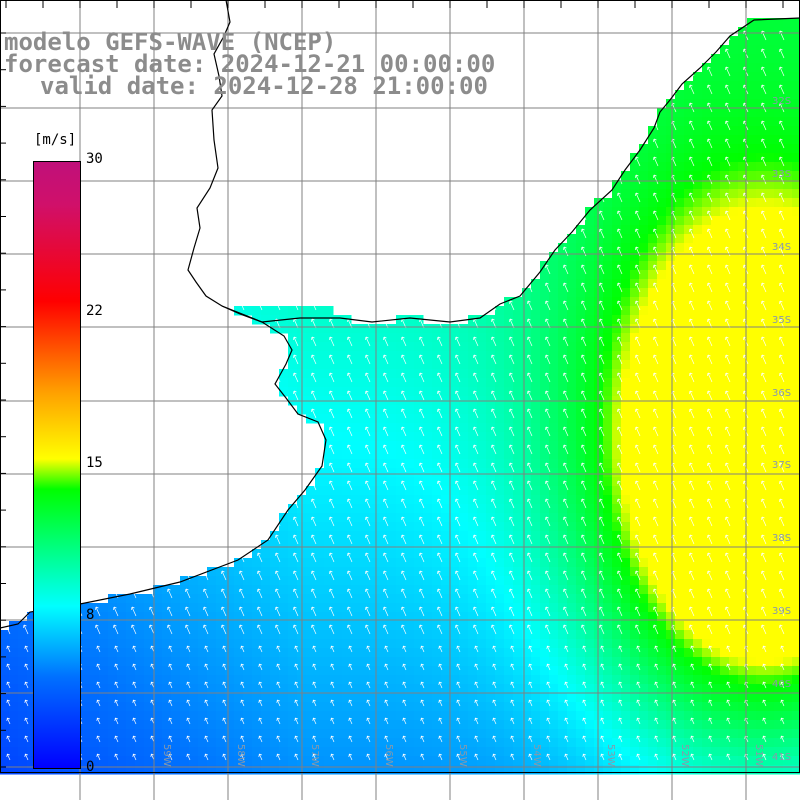  I want to click on lat-label: 32S, so click(781, 101).